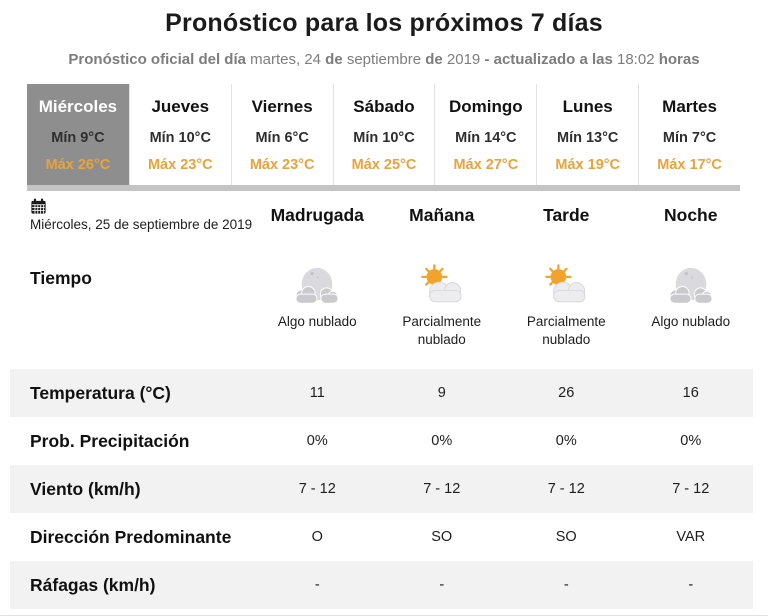 This screenshot has width=768, height=616. Describe the element at coordinates (93, 584) in the screenshot. I see `row-label: Ráfagas (km/h)` at that location.